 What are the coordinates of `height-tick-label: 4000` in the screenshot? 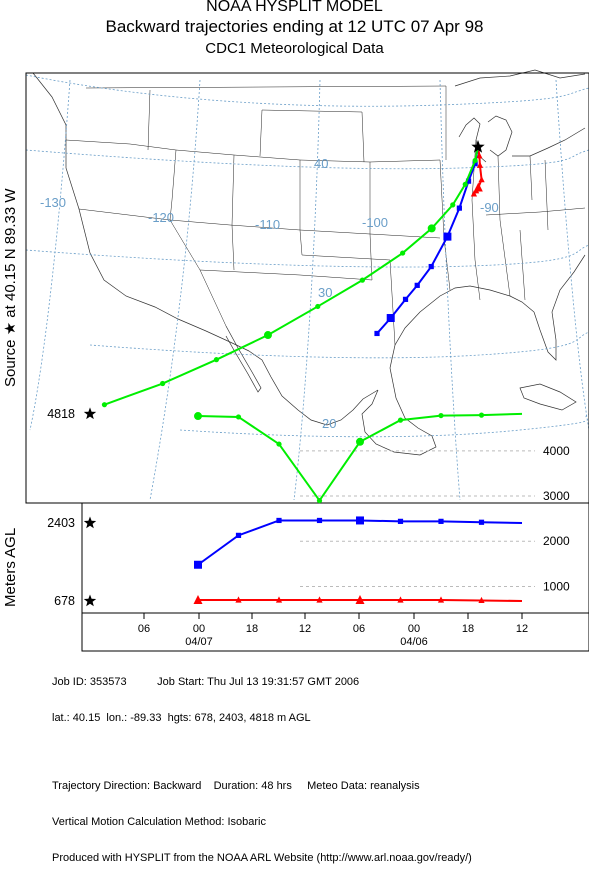 It's located at (556, 451).